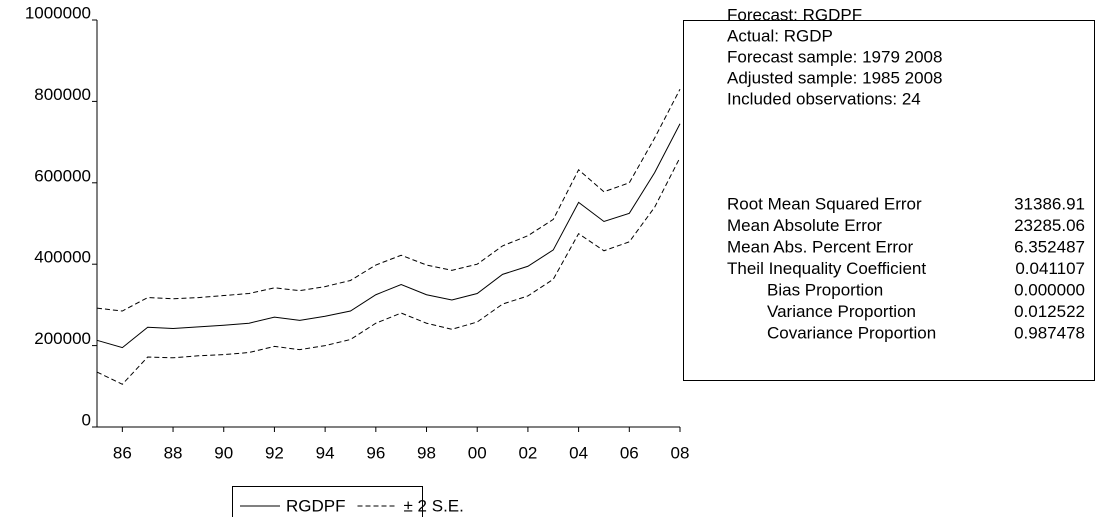 This screenshot has width=1115, height=517. I want to click on x-tick-label: 02, so click(527, 452).